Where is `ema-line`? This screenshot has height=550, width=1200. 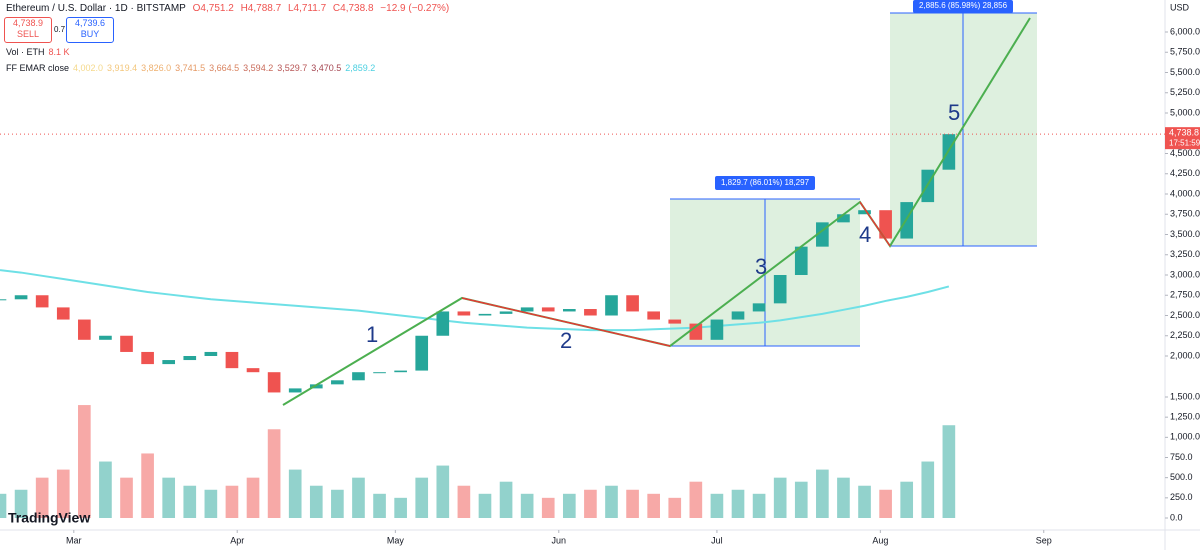 ema-line is located at coordinates (475, 300).